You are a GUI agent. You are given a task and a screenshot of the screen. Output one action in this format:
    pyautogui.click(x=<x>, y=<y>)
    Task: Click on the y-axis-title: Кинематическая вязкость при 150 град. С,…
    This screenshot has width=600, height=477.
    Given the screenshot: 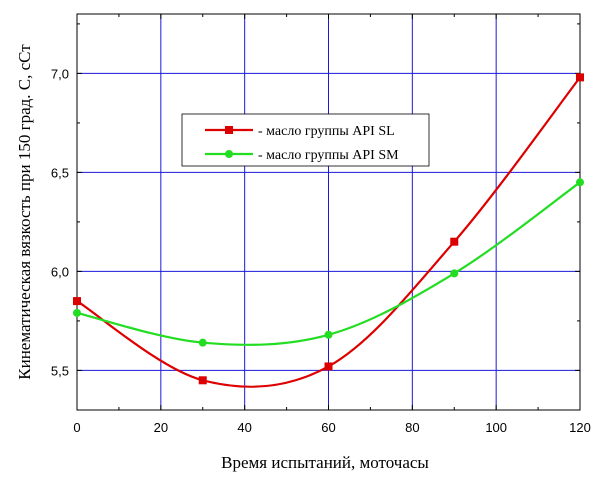 What is the action you would take?
    pyautogui.click(x=24, y=212)
    